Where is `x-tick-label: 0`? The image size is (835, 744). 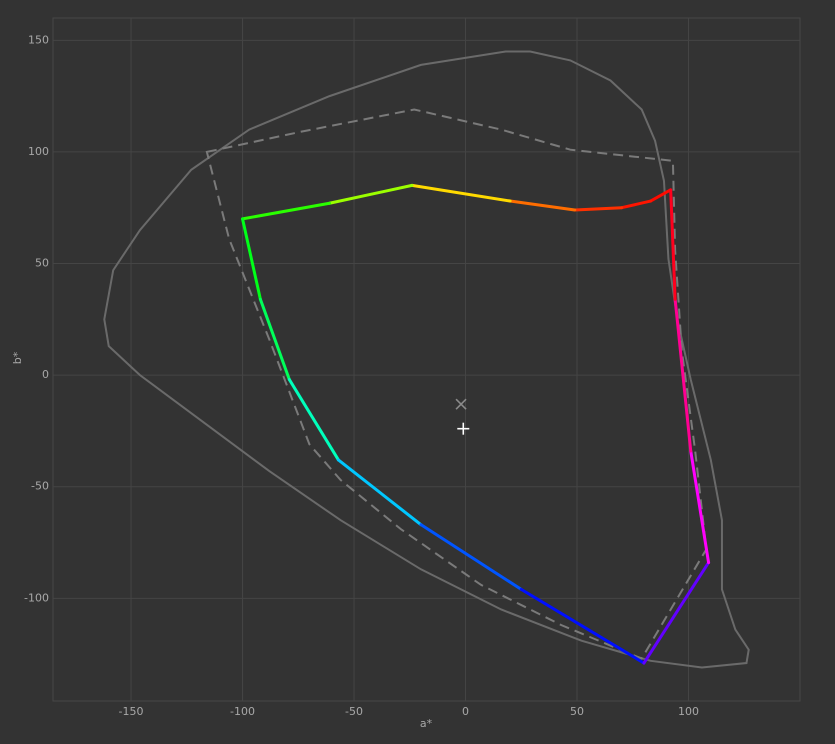
x-tick-label: 0 is located at coordinates (465, 711).